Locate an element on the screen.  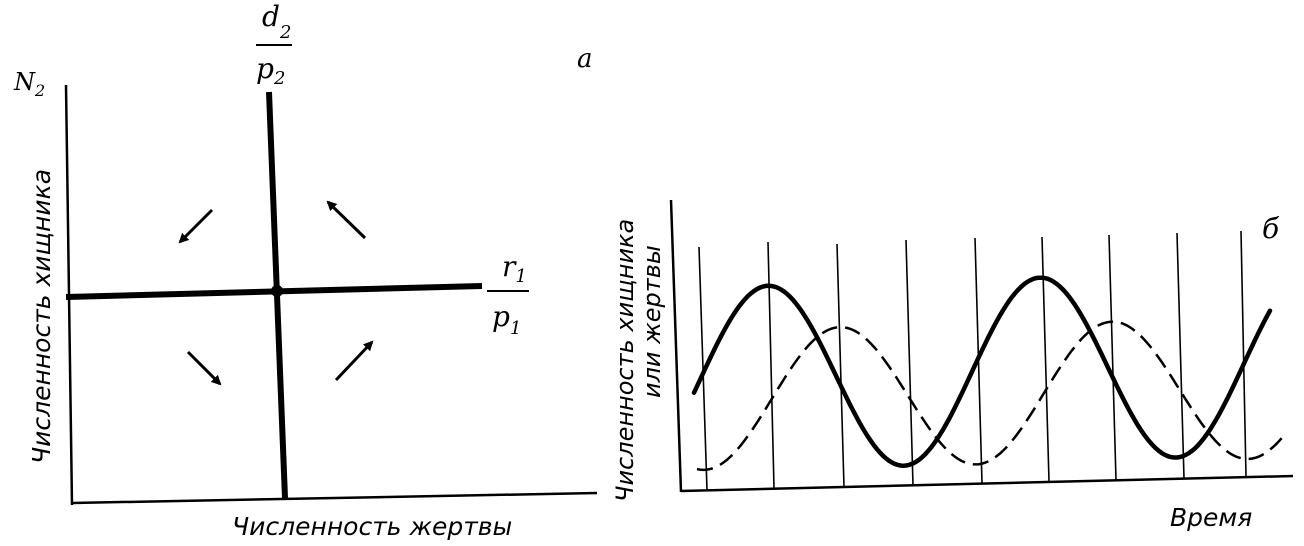
svg-text: d2 is located at coordinates (276, 21).